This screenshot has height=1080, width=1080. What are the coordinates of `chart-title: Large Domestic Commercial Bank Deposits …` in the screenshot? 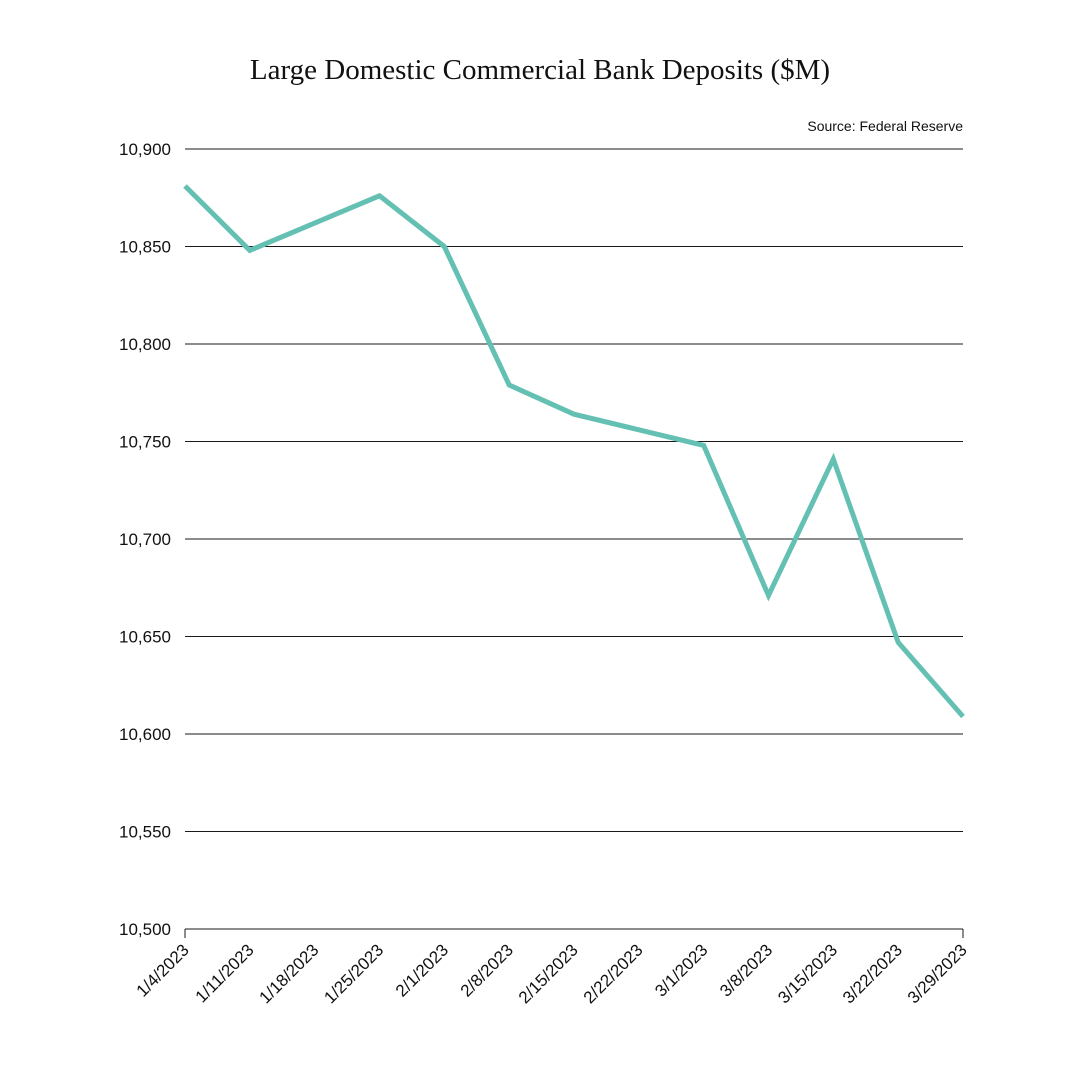 It's located at (540, 70).